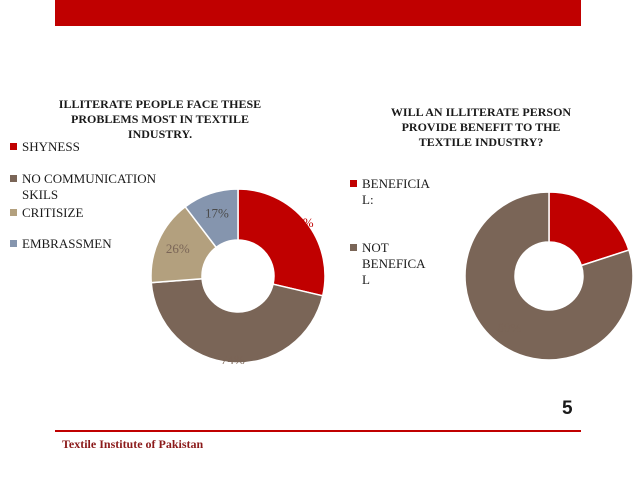  What do you see at coordinates (406, 192) in the screenshot?
I see `legend-item-beneficial: BENEFICIA L:` at bounding box center [406, 192].